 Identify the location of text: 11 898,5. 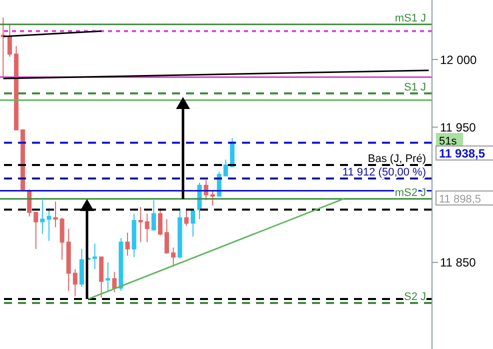
(460, 200).